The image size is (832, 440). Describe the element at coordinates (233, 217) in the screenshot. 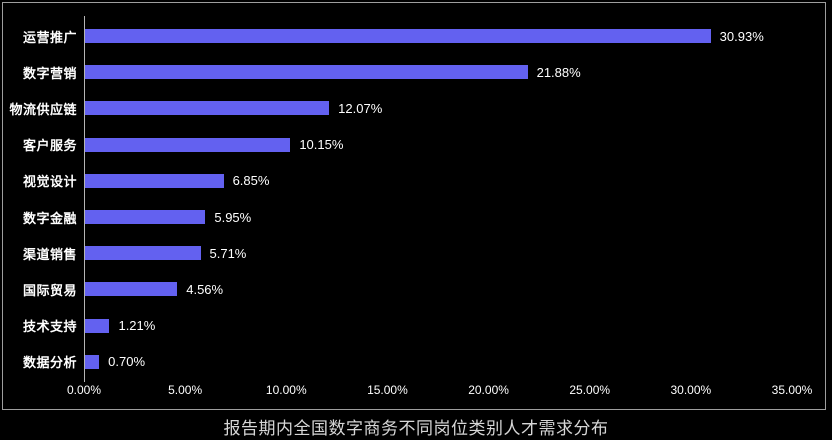

I see `value-label: 5.95%` at that location.